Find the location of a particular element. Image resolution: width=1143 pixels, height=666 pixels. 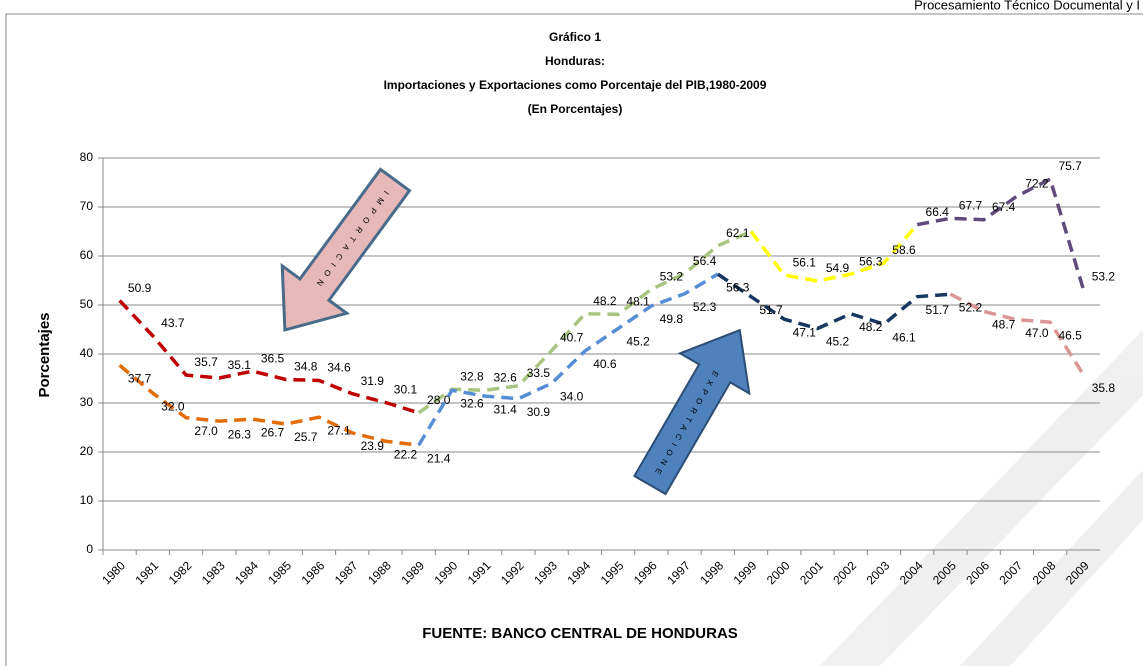

x-tick-label: 1995 is located at coordinates (612, 572).